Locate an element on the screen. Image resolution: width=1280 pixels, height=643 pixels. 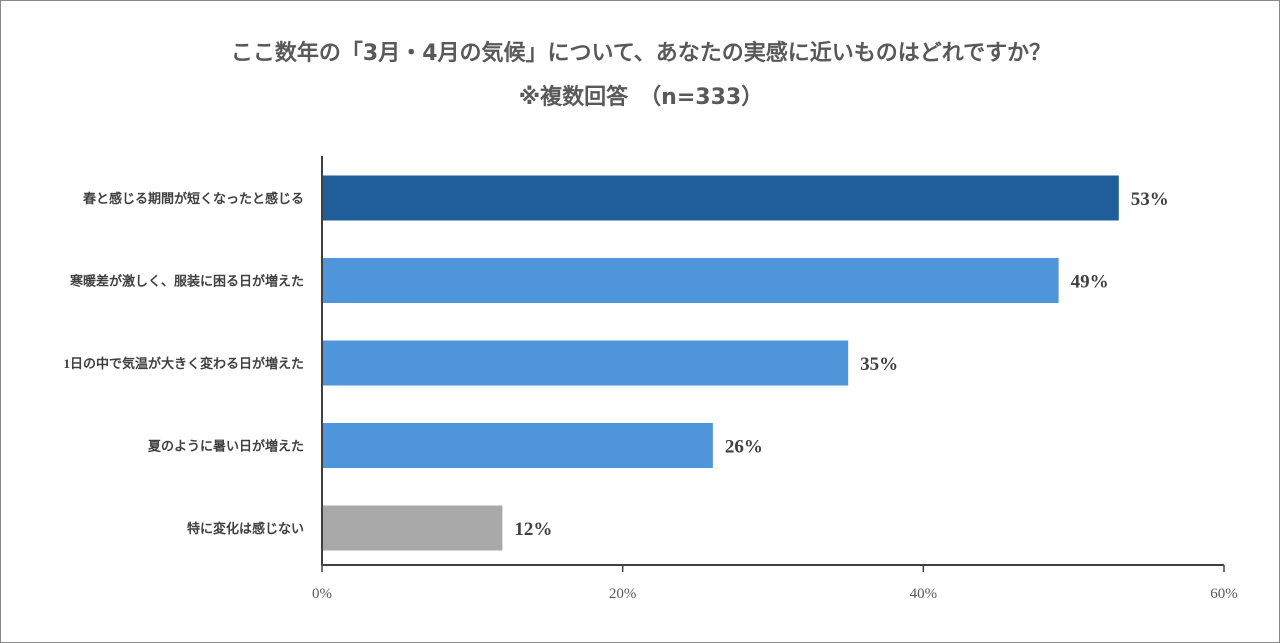
chart-subtitle: ※複数回答 （n=333） is located at coordinates (641, 97).